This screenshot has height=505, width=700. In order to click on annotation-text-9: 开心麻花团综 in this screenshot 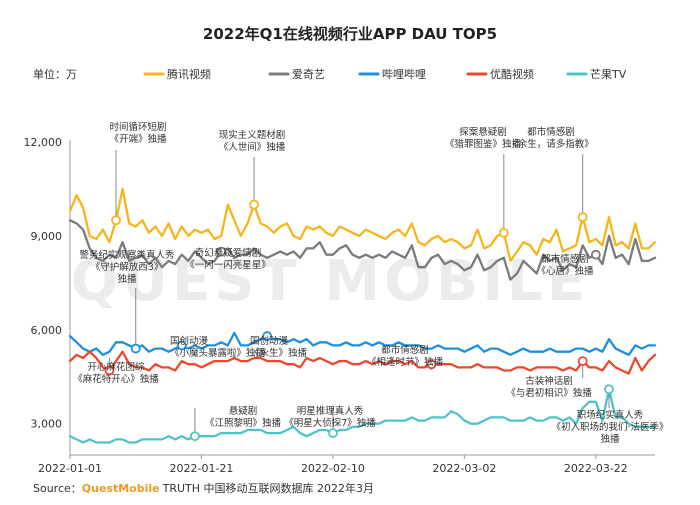, I will do `click(116, 367)`.